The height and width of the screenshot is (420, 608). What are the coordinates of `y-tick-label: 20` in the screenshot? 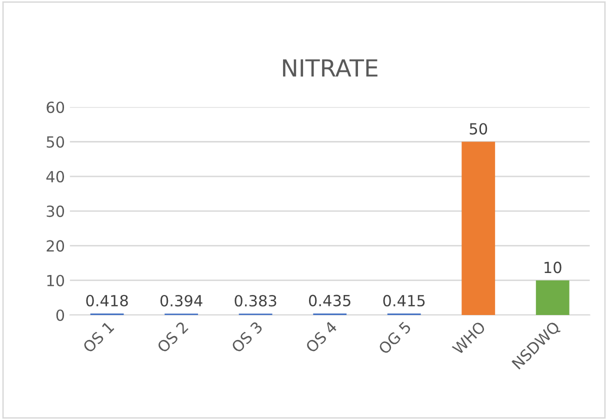 It's located at (55, 246).